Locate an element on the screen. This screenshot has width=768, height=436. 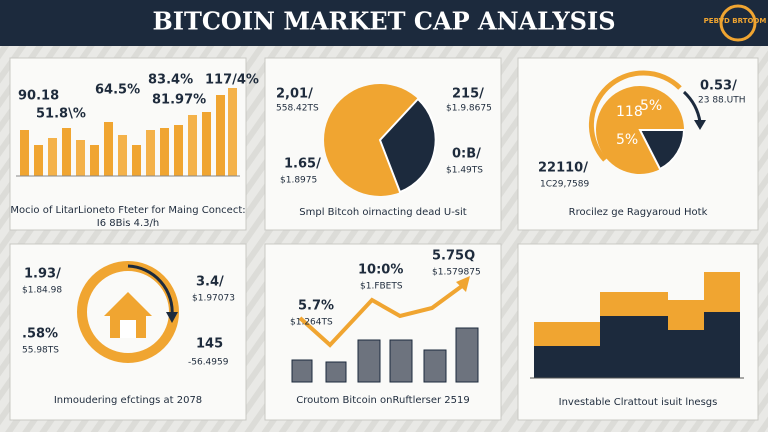
label: $1.264TS is located at coordinates (311, 323).